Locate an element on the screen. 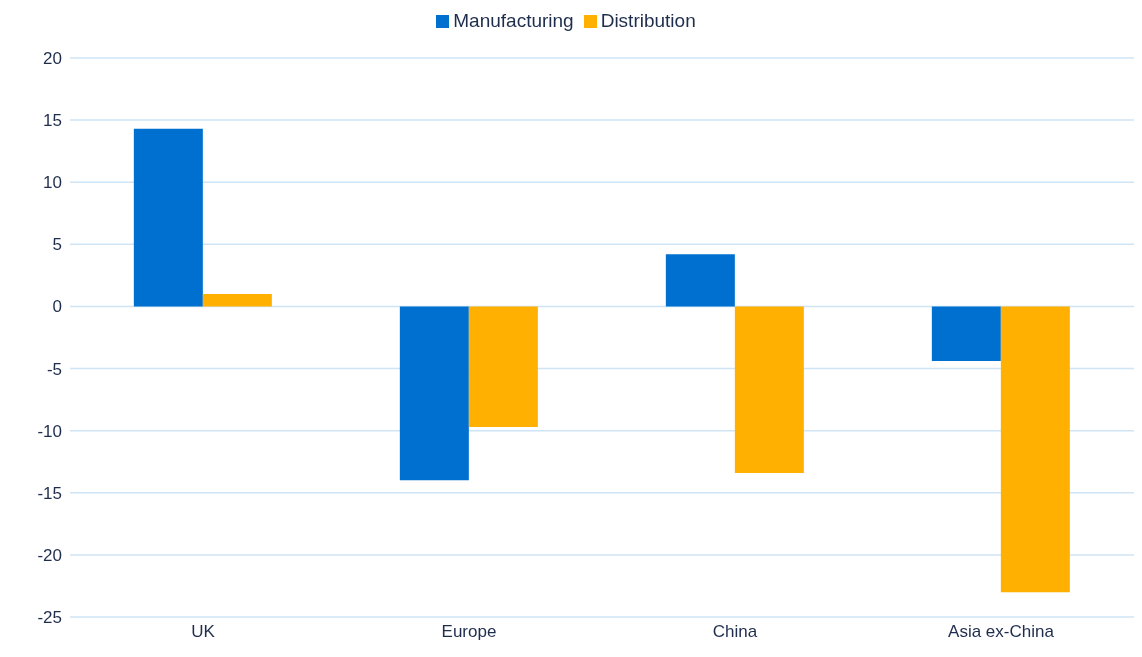  y-tick-label: -25 is located at coordinates (49, 618).